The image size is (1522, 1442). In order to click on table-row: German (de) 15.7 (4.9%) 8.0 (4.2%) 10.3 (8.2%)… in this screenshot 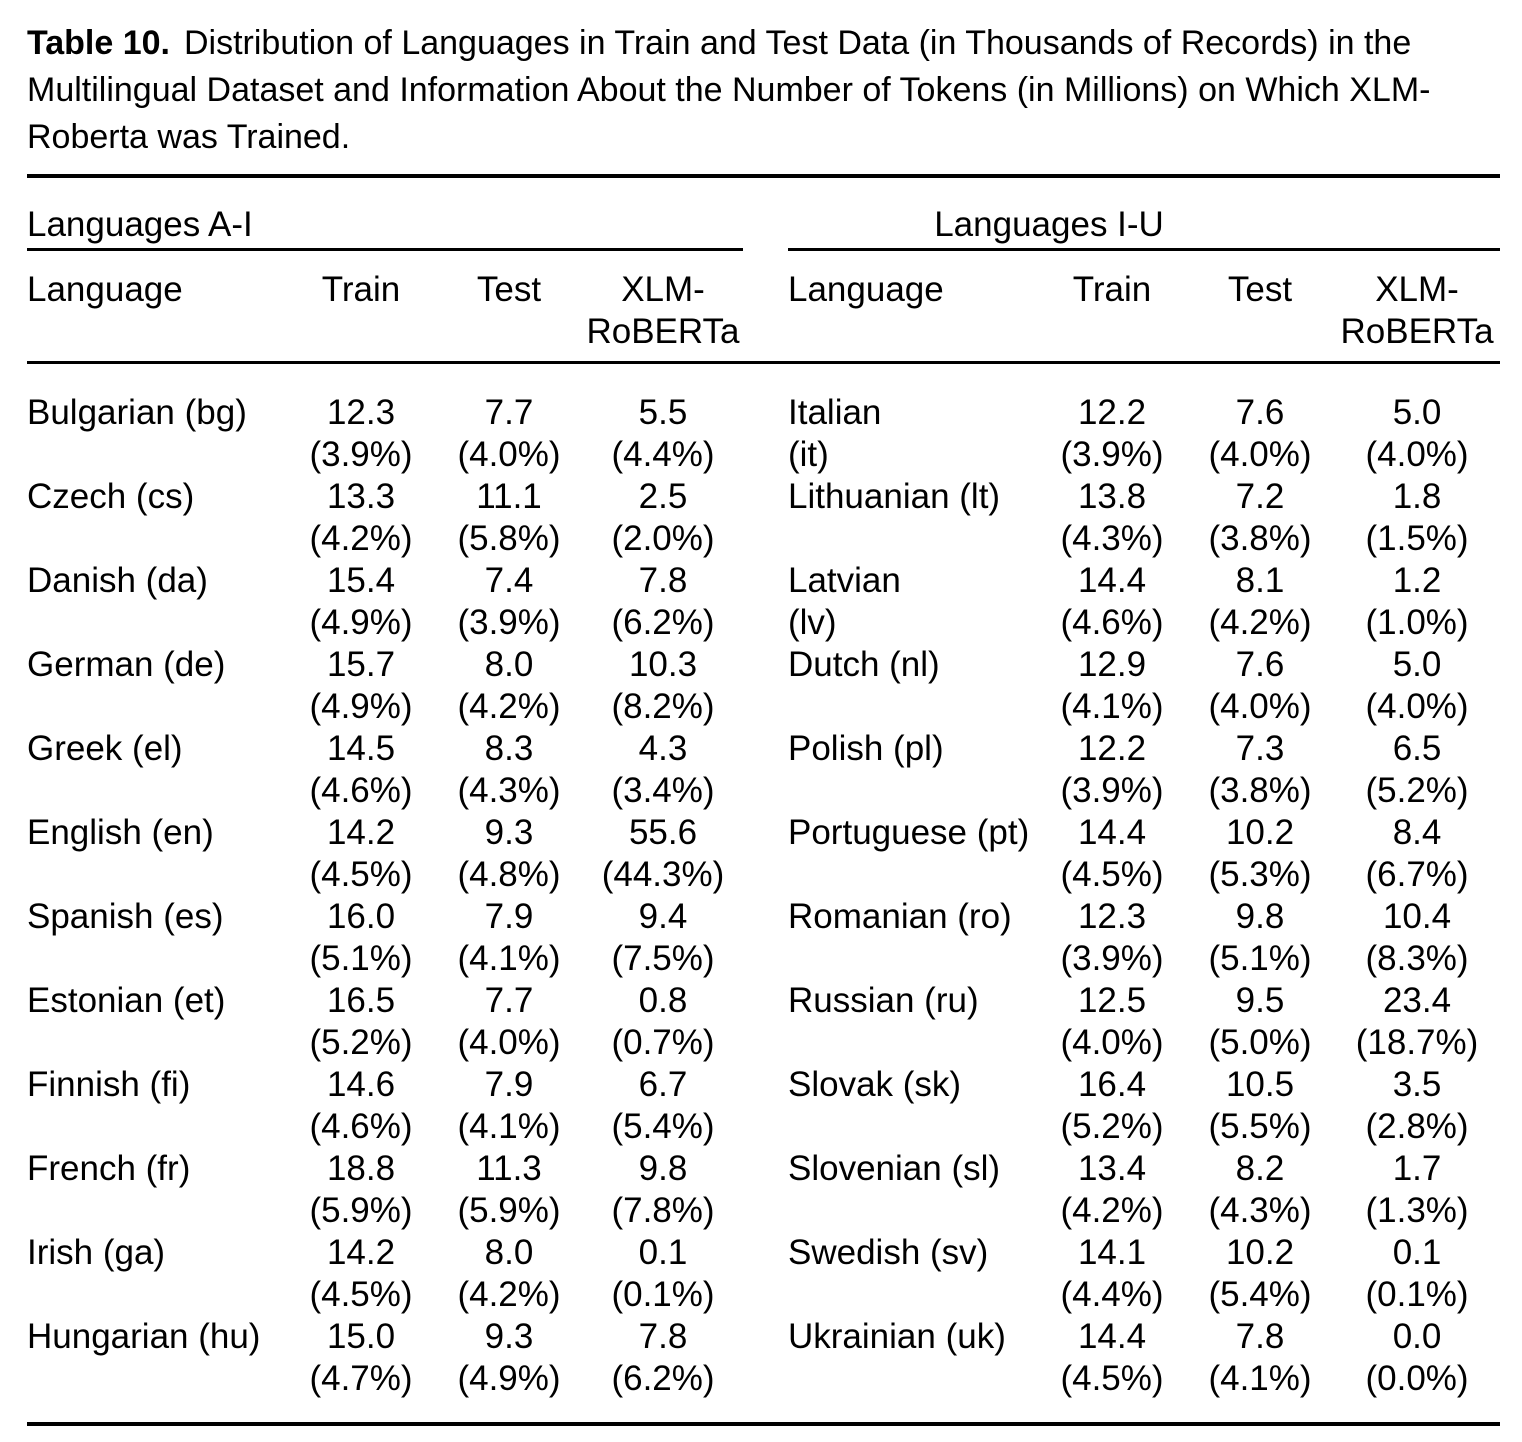, I will do `click(763, 686)`.